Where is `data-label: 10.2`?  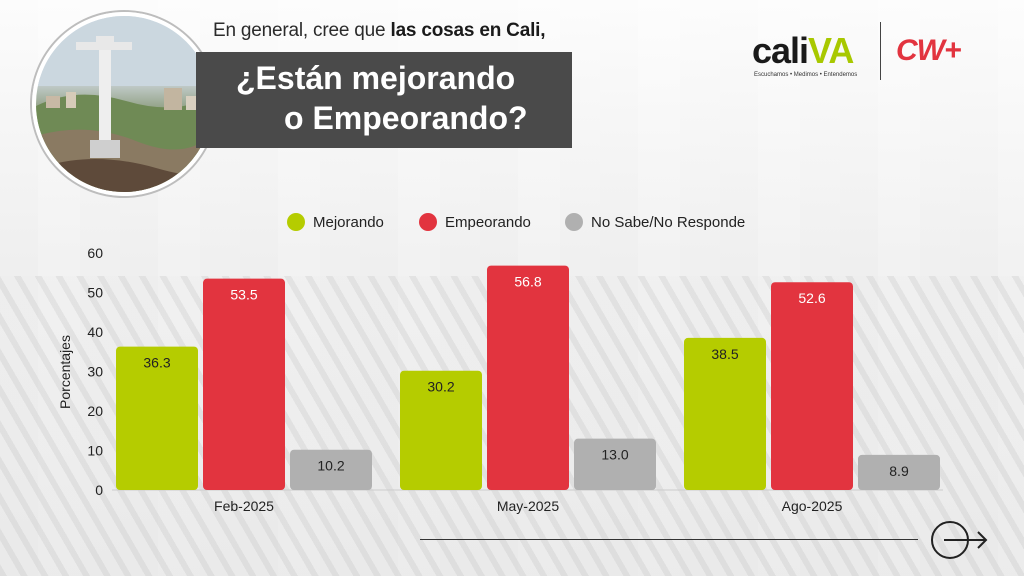
data-label: 10.2 is located at coordinates (330, 466).